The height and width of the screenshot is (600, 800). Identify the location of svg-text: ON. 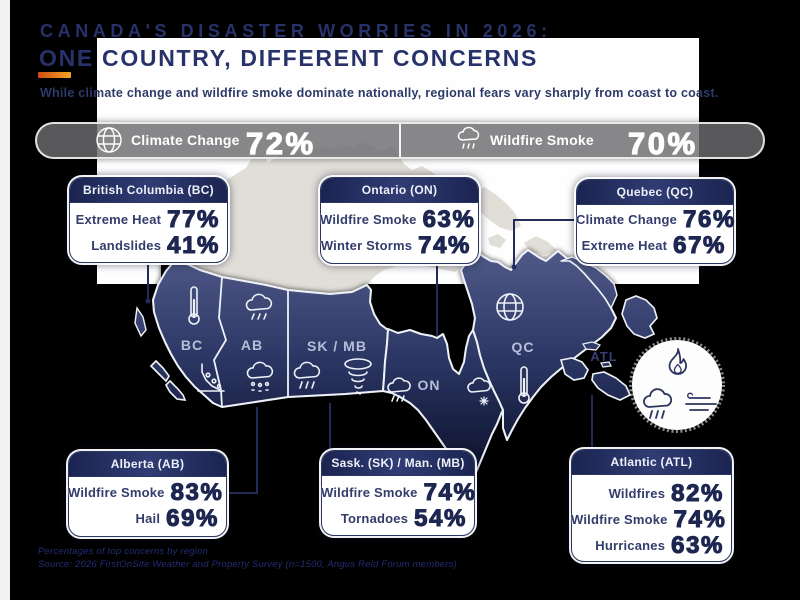
(429, 385).